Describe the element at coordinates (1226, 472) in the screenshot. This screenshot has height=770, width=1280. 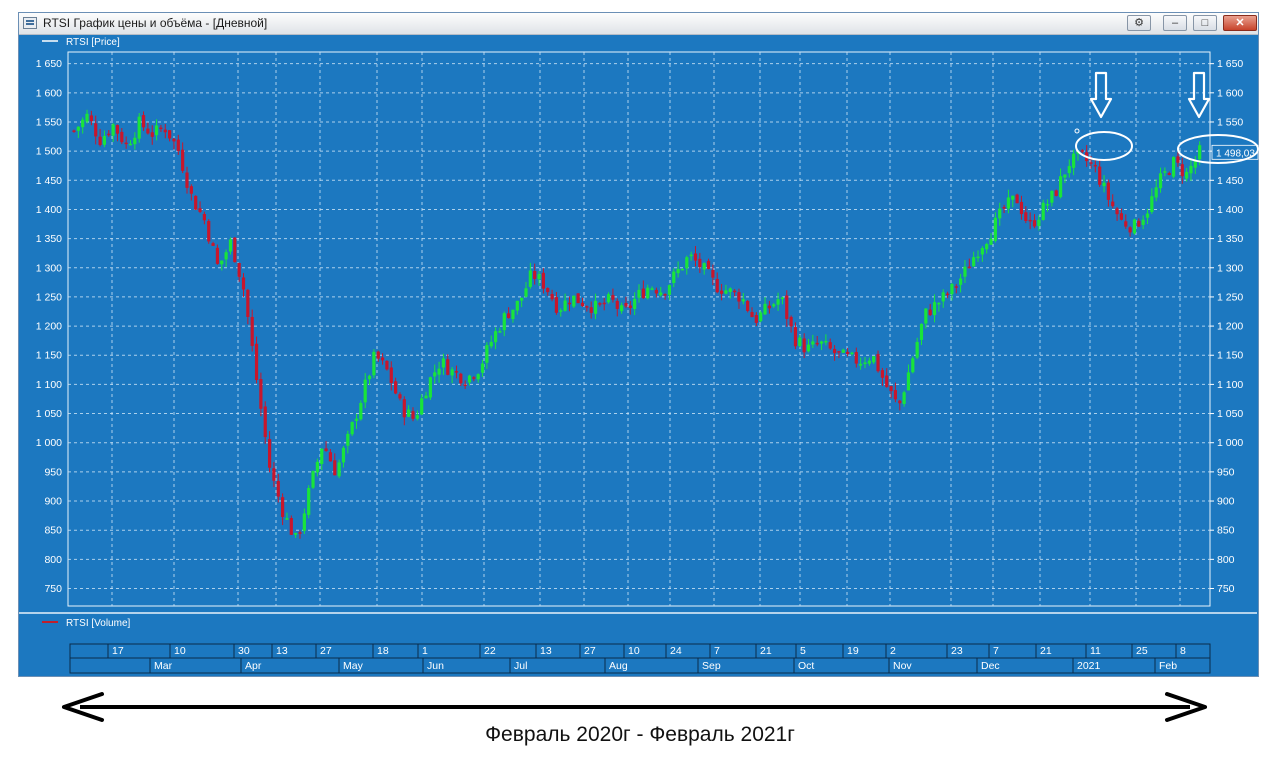
I see `y-tick-label-right: 950` at that location.